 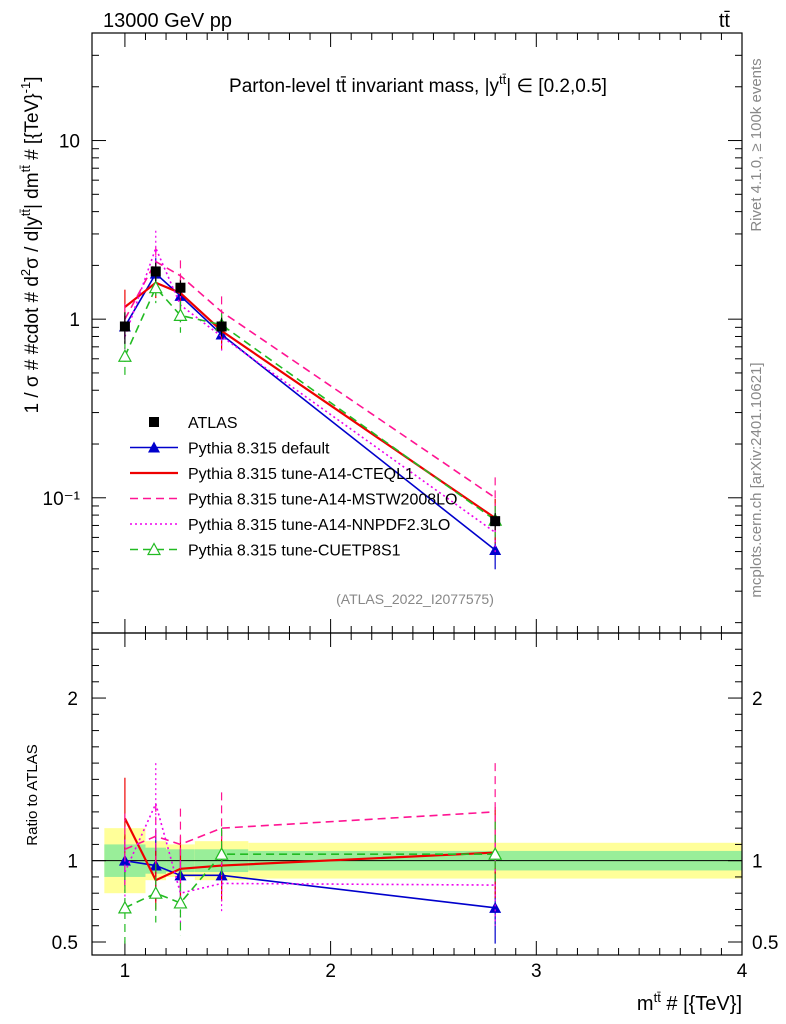 What do you see at coordinates (154, 422) in the screenshot?
I see `legend-marker-atlas` at bounding box center [154, 422].